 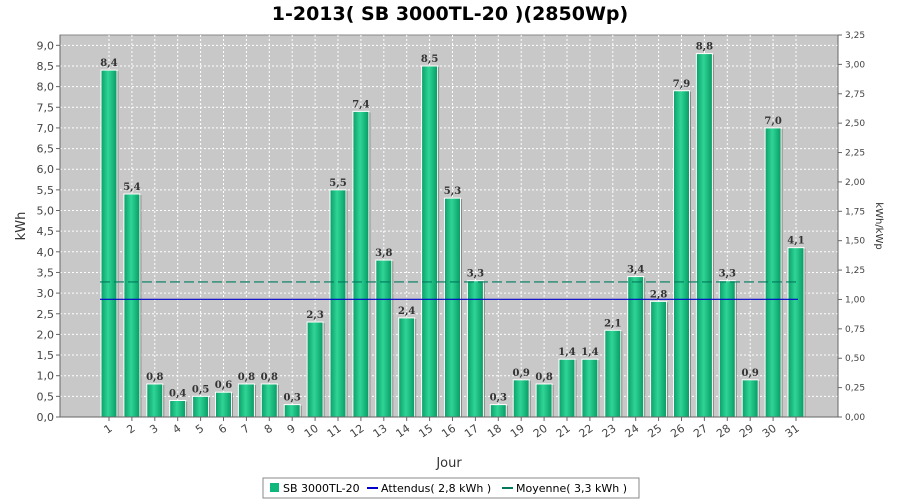 What do you see at coordinates (334, 431) in the screenshot?
I see `x-tick-label: 11` at bounding box center [334, 431].